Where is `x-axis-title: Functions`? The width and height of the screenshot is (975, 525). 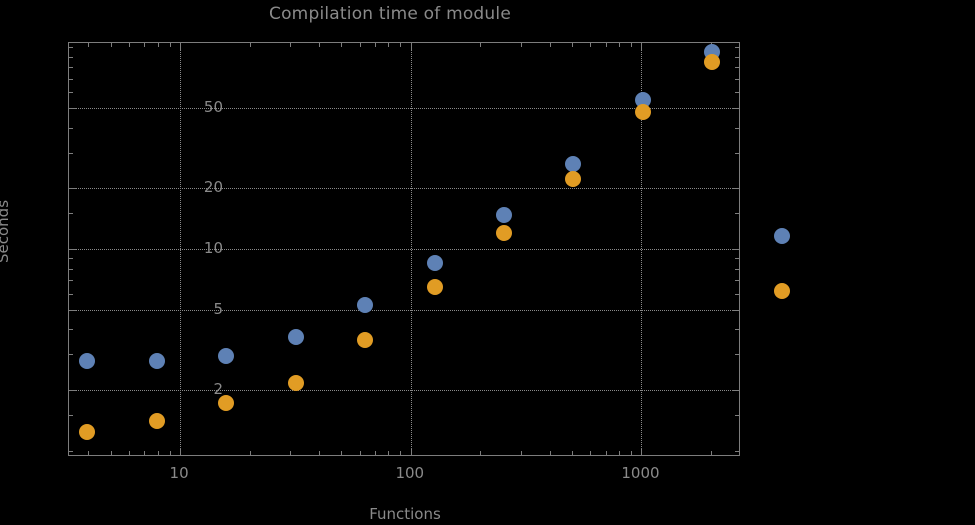 x-axis-title: Functions is located at coordinates (405, 514).